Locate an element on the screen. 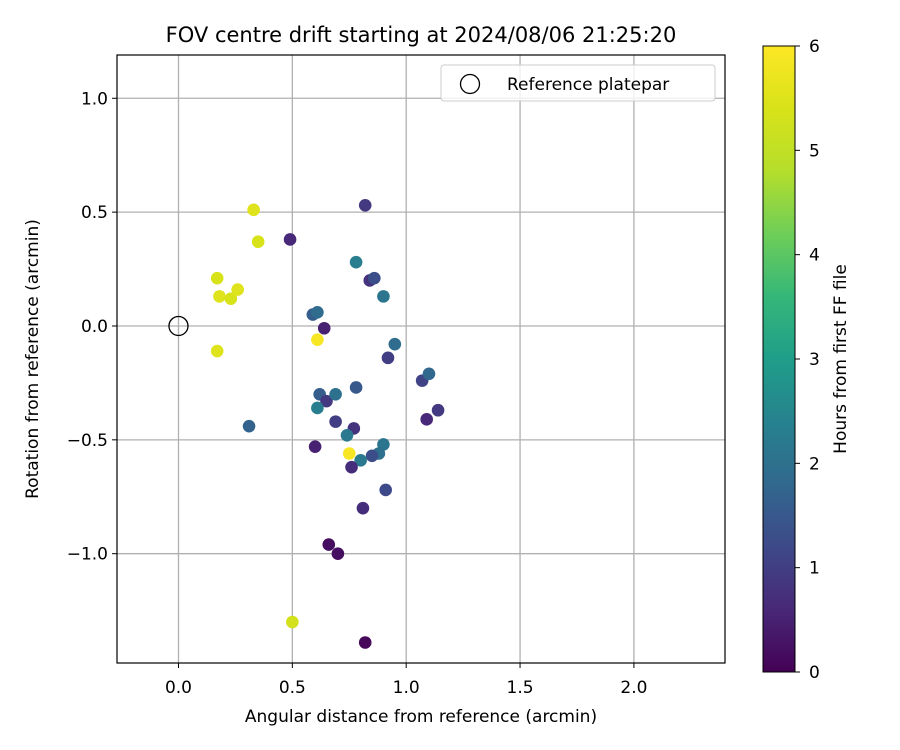 This screenshot has height=750, width=900. colorbar-ticks: 0 1 2 3 4 5 6 is located at coordinates (807, 360).